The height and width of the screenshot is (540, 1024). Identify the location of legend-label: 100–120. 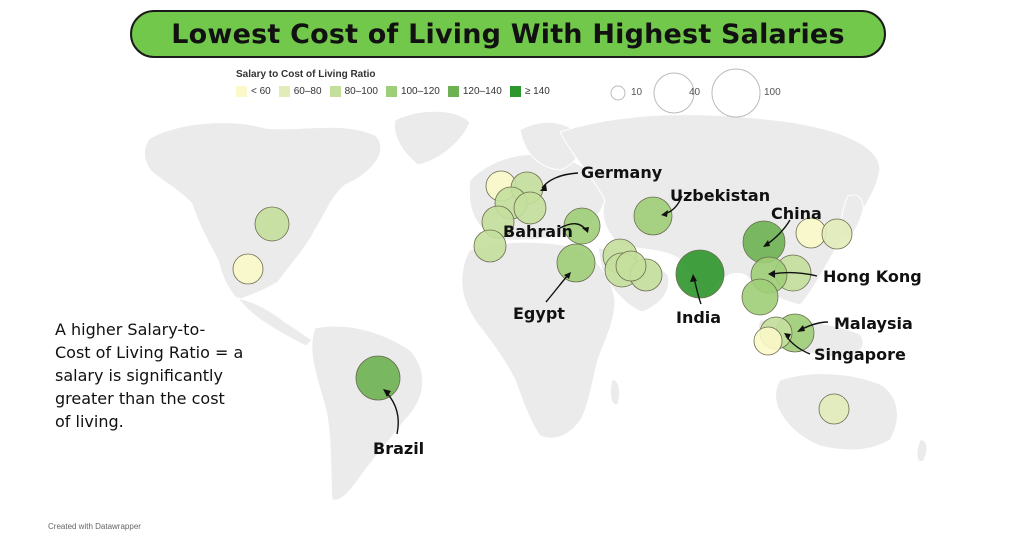
(420, 91).